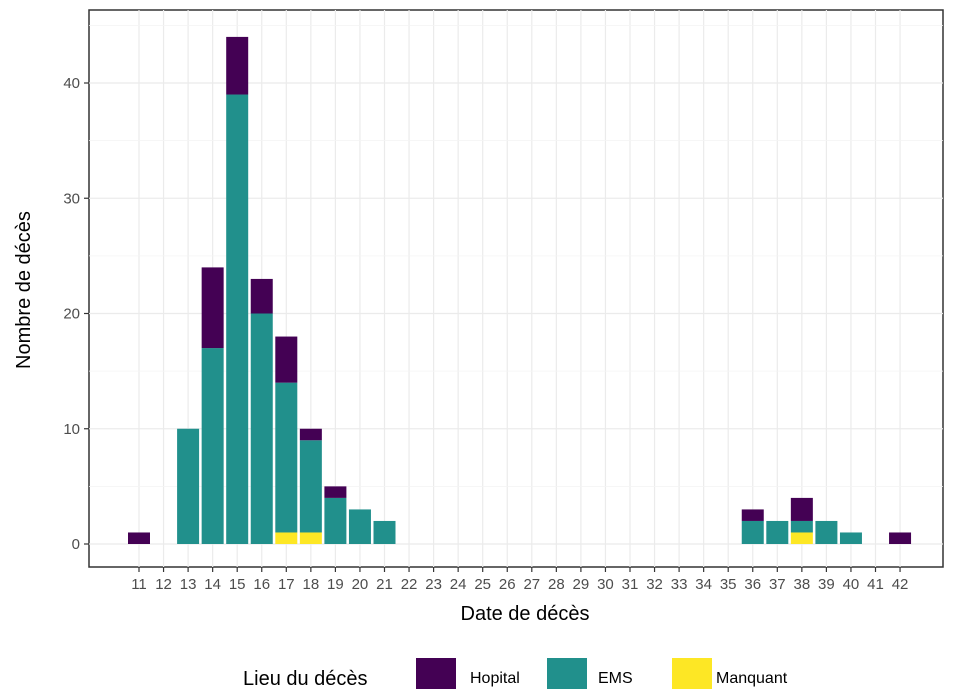 This screenshot has width=957, height=689. What do you see at coordinates (24, 290) in the screenshot?
I see `y-axis-title: Nombre de décès` at bounding box center [24, 290].